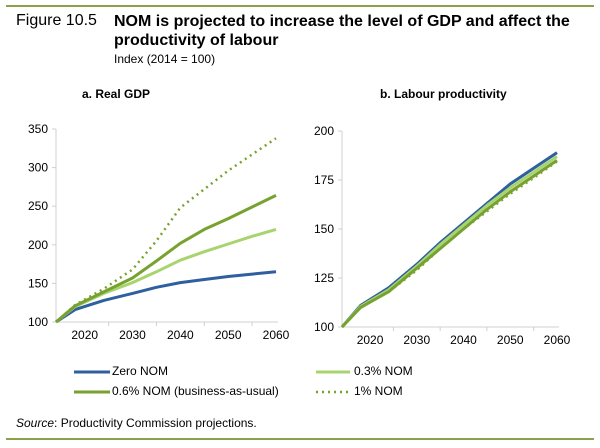 This screenshot has height=448, width=600. I want to click on source-prefix: Source, so click(35, 423).